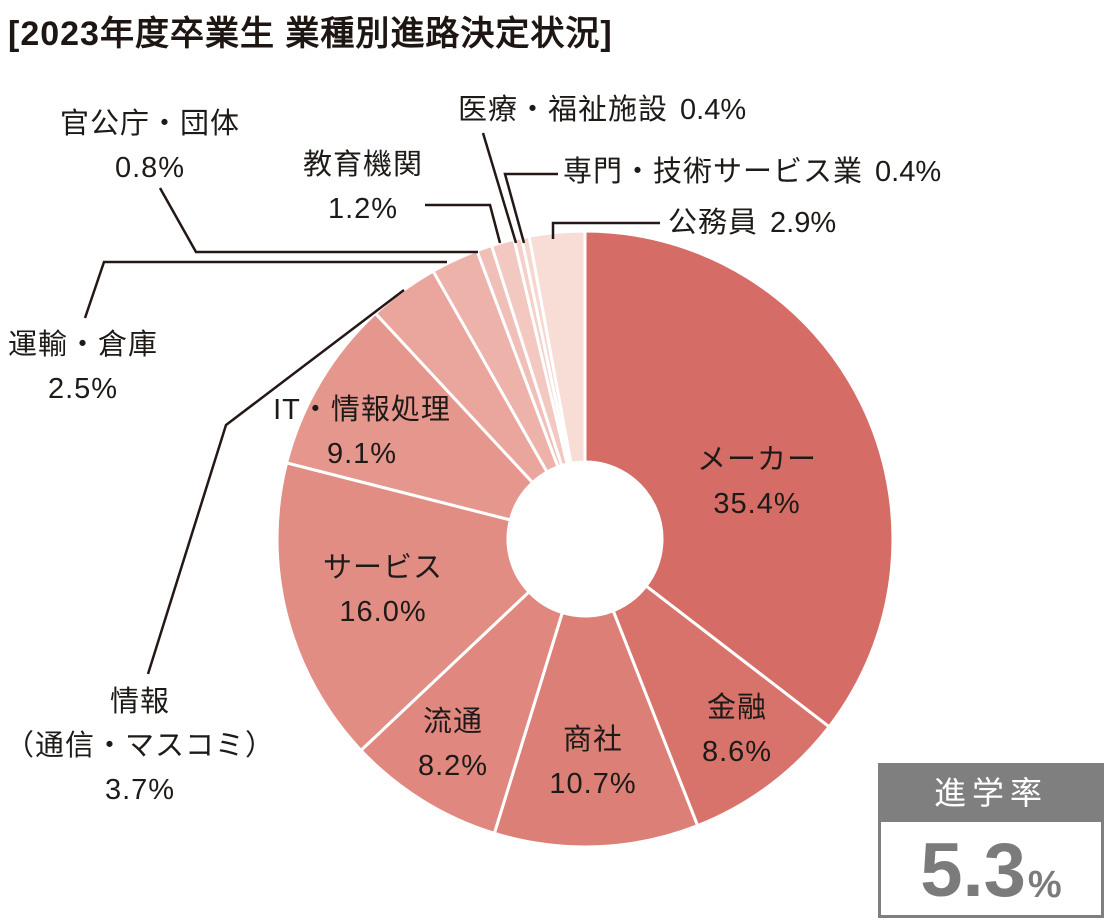 The height and width of the screenshot is (920, 1106). I want to click on label-transport-warehouse: 運輸・倉庫 2.5%, so click(83, 367).